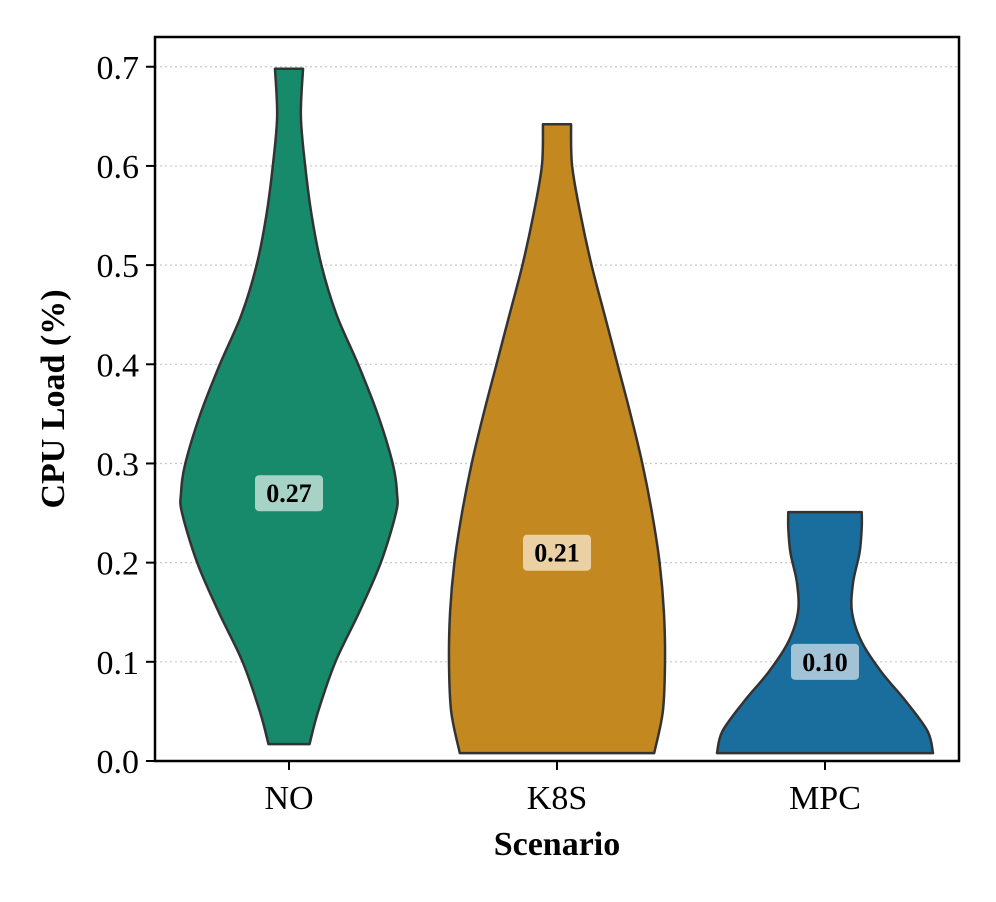 The image size is (996, 902). Describe the element at coordinates (557, 798) in the screenshot. I see `x-tick-label: K8S` at that location.